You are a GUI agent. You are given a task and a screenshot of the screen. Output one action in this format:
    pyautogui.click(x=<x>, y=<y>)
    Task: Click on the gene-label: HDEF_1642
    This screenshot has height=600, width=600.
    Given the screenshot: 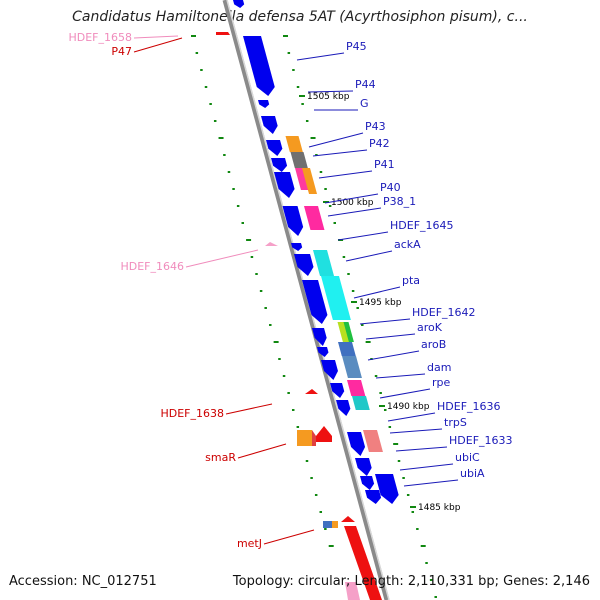 What is the action you would take?
    pyautogui.click(x=444, y=312)
    